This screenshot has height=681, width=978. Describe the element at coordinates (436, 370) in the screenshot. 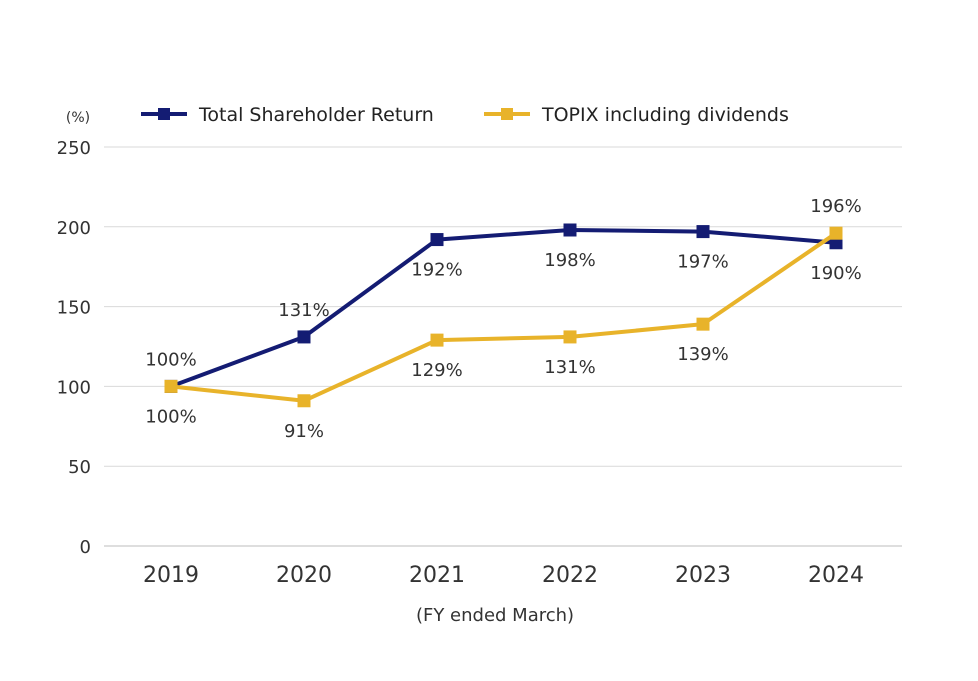

I see `data-label-1-2021: 129%` at that location.